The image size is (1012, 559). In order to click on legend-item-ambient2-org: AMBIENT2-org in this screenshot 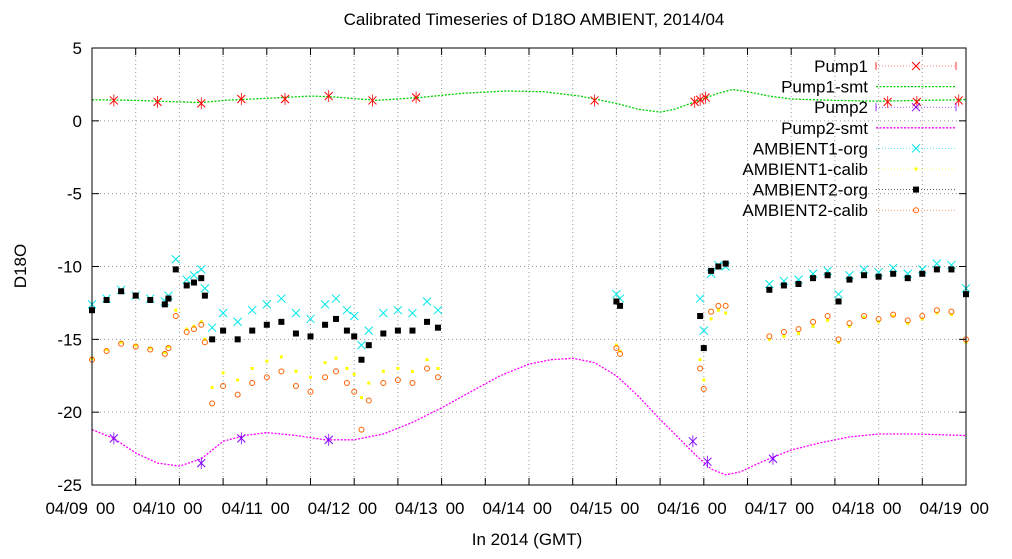, I will do `click(854, 190)`.